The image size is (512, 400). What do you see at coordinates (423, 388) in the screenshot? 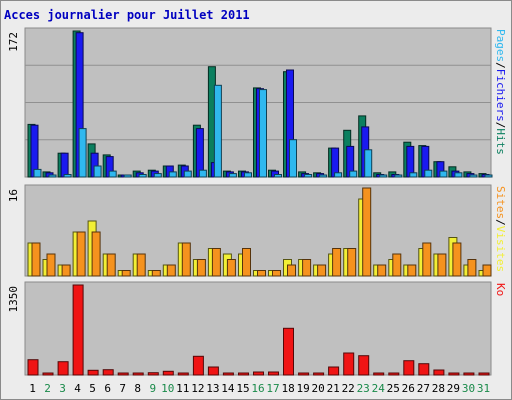
I see `x-tick-label-day-27: 27` at bounding box center [423, 388].